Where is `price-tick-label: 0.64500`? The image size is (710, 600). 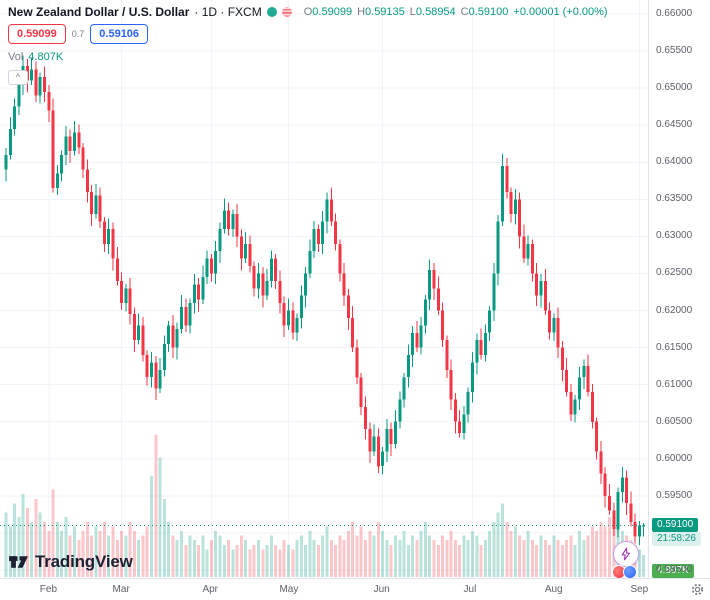 price-tick-label: 0.64500 is located at coordinates (674, 125).